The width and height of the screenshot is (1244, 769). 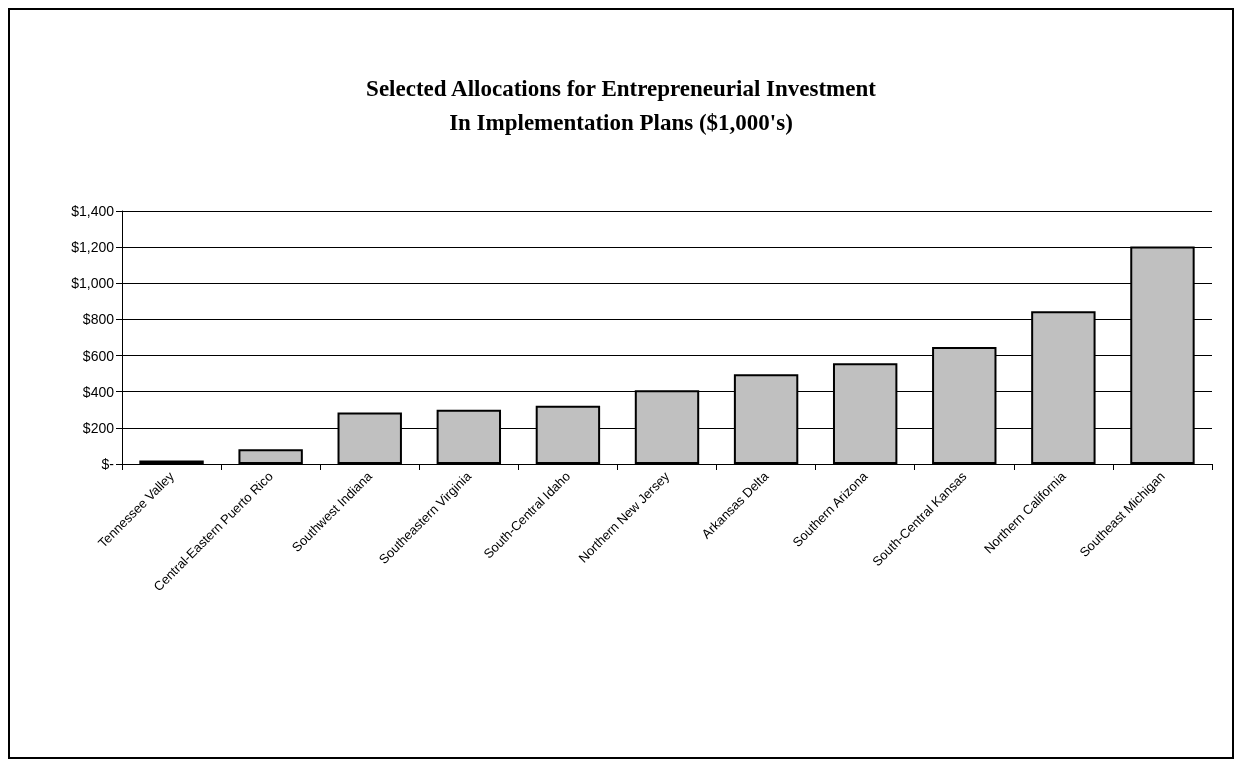 I want to click on y-tick-label: $400, so click(x=98, y=391).